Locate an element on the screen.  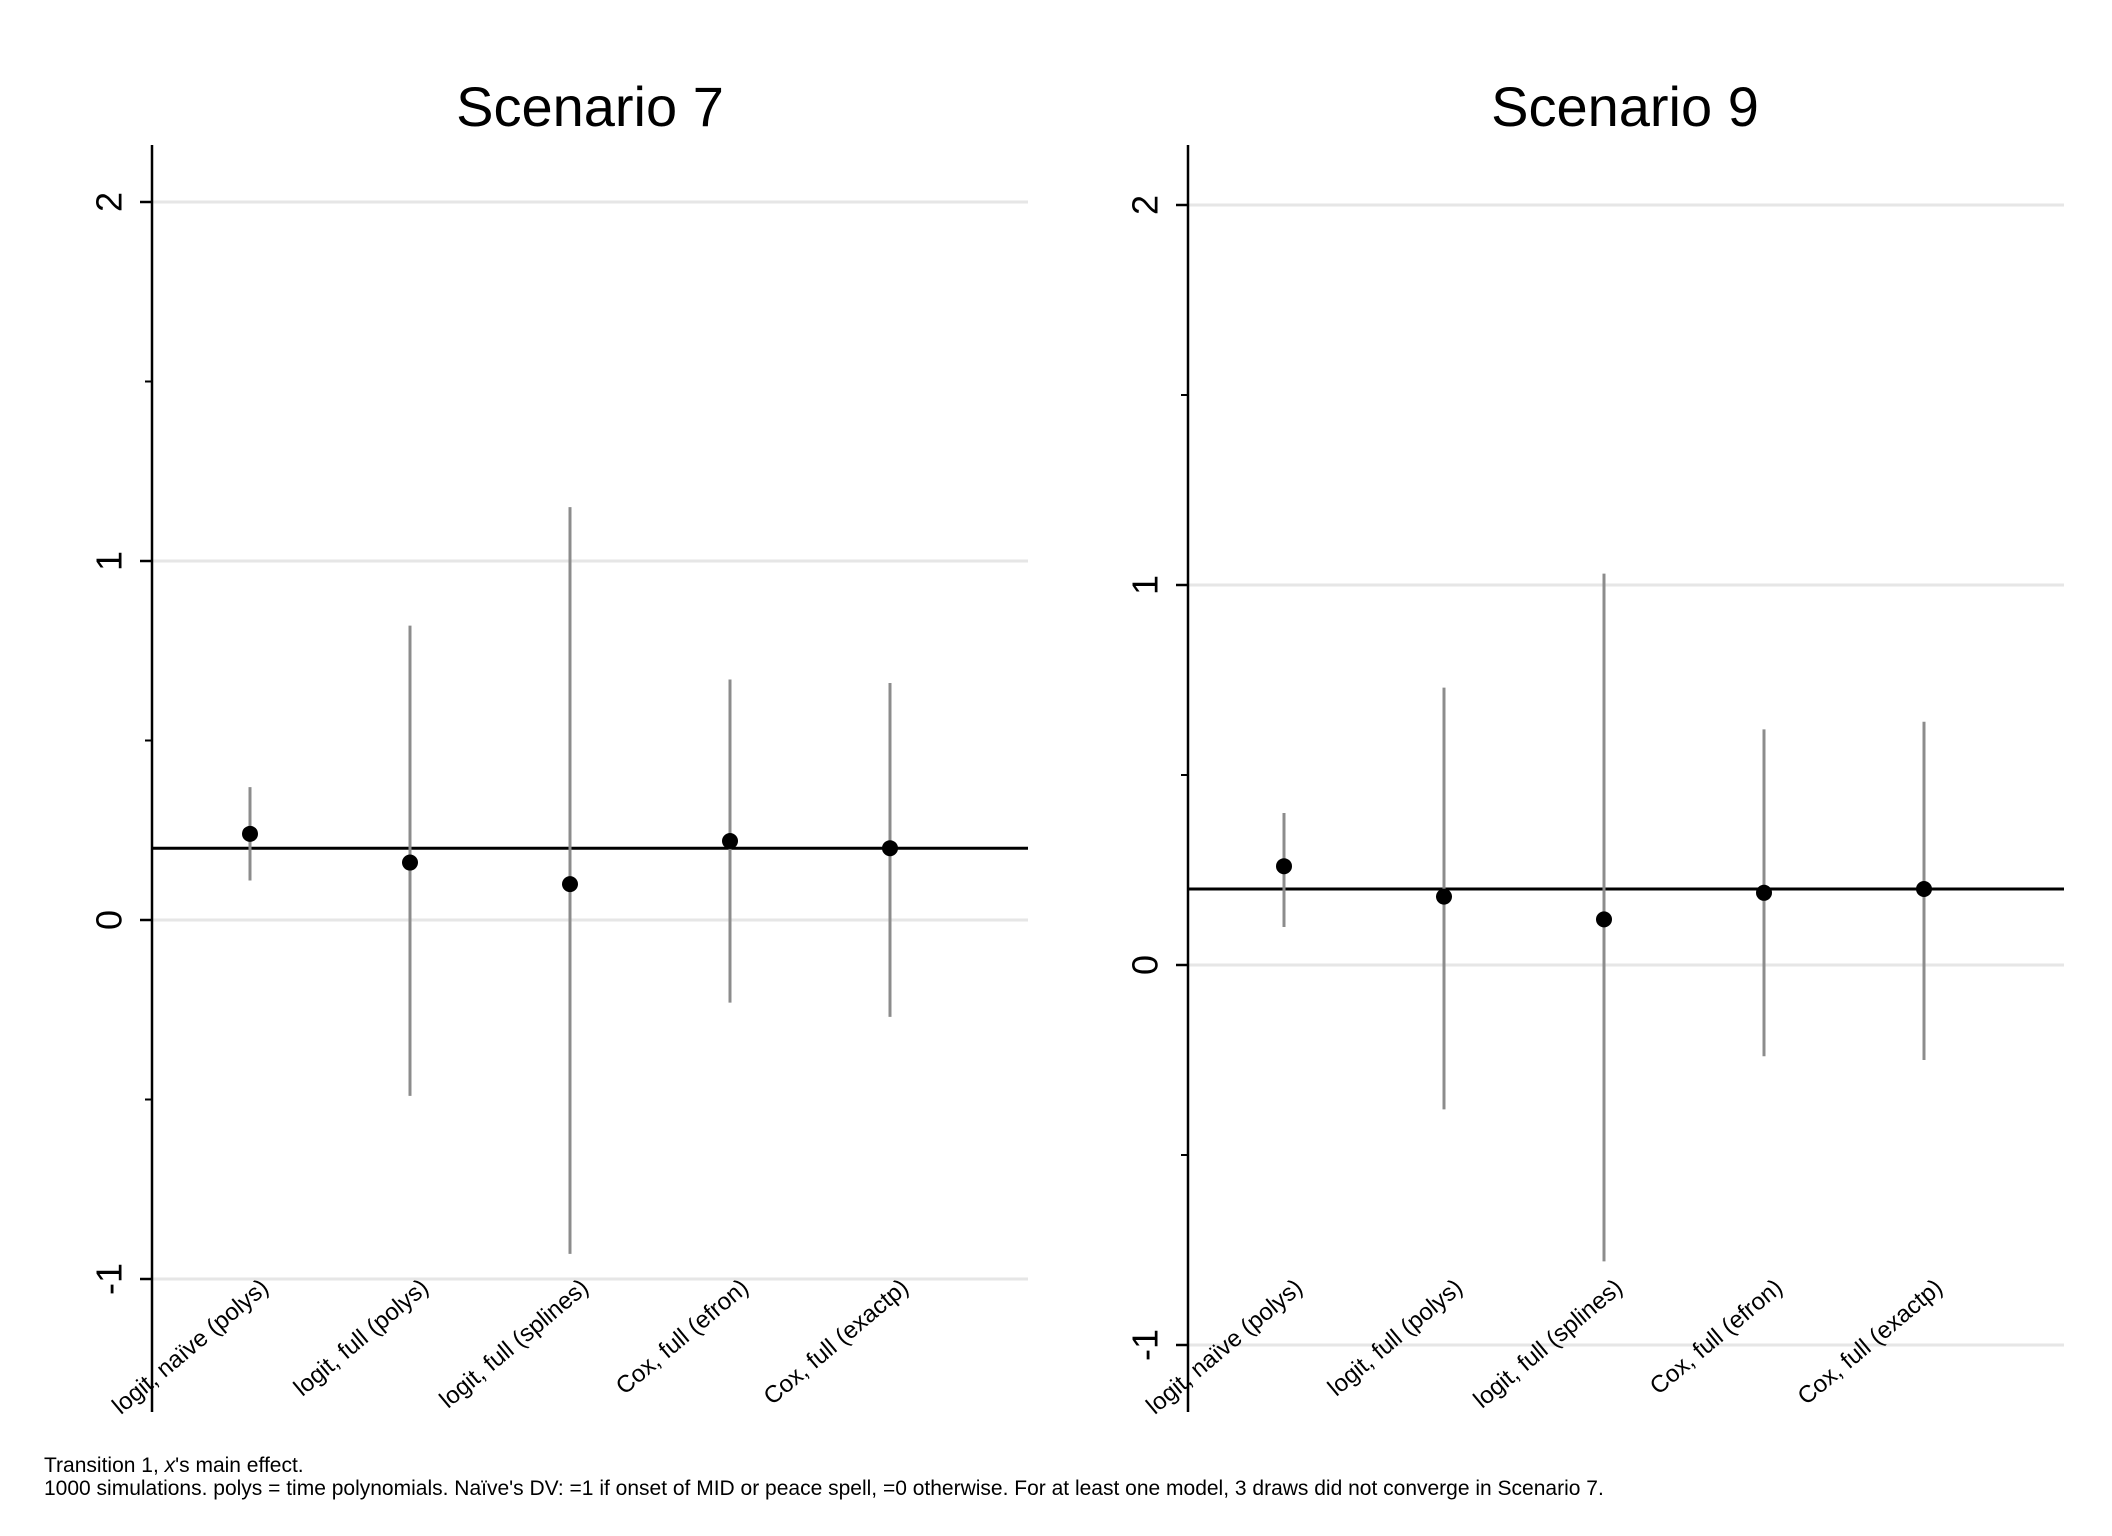
chart-title: Scenario 9 is located at coordinates (1625, 106).